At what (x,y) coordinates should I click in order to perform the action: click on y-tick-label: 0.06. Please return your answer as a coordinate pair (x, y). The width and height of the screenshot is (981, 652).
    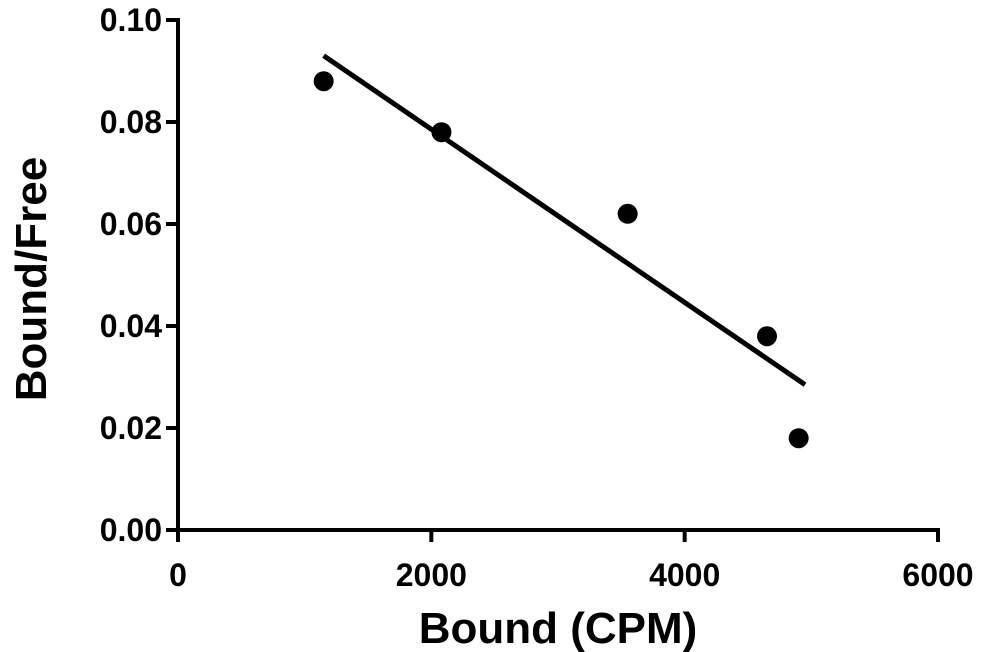
    Looking at the image, I should click on (131, 224).